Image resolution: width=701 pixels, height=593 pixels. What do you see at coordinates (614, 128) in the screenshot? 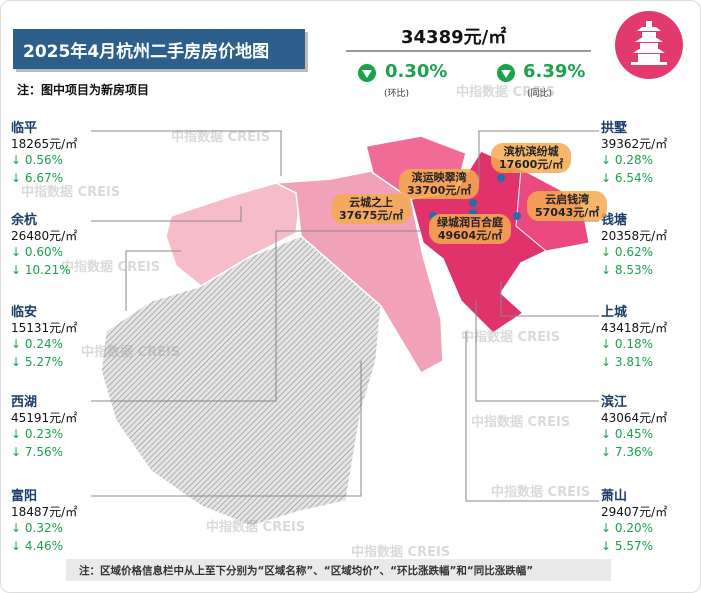
I see `district-name: 拱墅` at bounding box center [614, 128].